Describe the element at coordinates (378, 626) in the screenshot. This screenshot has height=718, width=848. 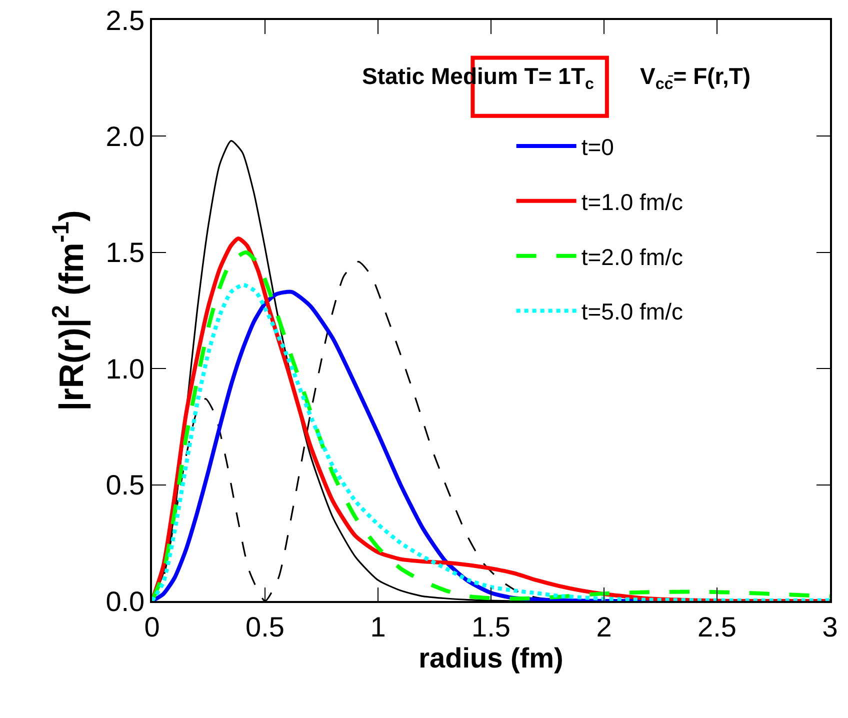
I see `x-tick-label: 1` at that location.